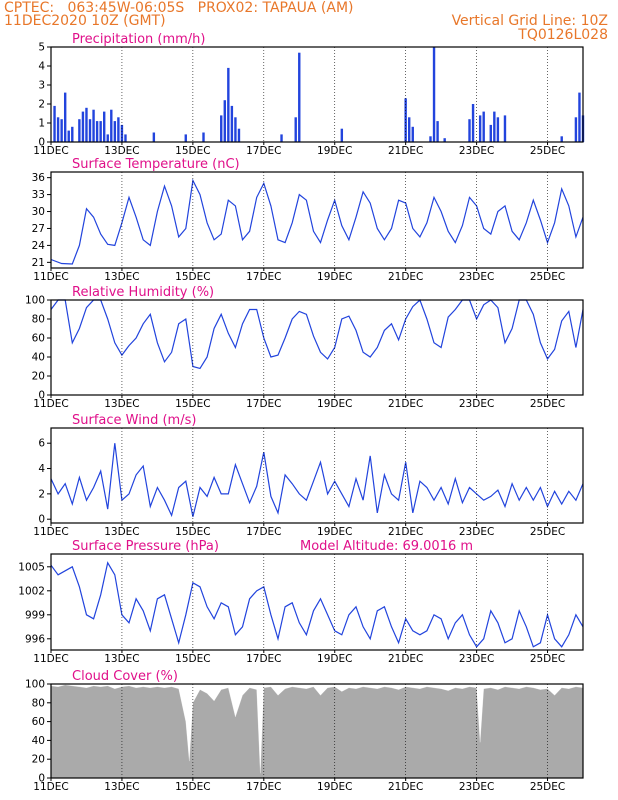  Describe the element at coordinates (38, 339) in the screenshot. I see `y-tick-label: 60` at that location.